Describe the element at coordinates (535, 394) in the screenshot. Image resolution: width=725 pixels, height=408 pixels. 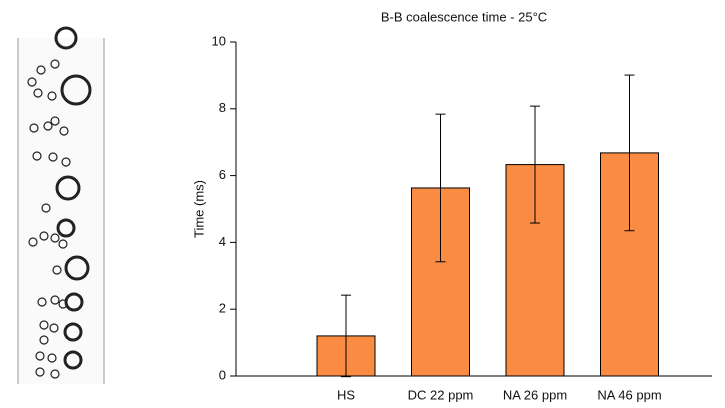
I see `x-tick-label: NA 26 ppm` at that location.